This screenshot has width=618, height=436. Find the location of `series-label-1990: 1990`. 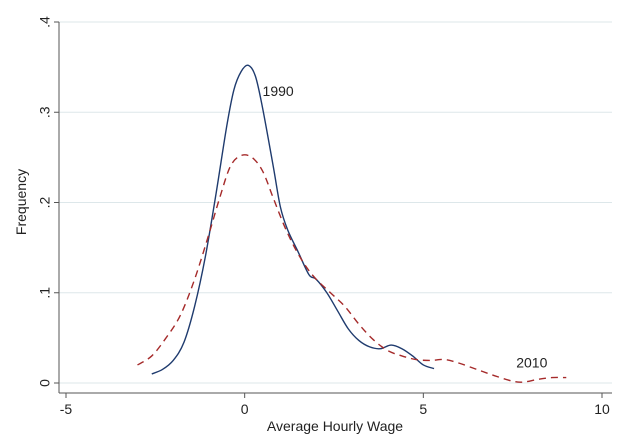

series-label-1990: 1990 is located at coordinates (278, 91).